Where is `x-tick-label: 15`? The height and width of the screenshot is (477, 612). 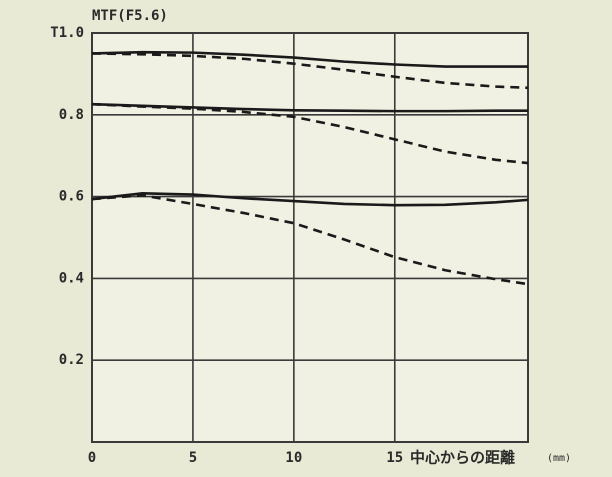 x-tick-label: 15 is located at coordinates (394, 458).